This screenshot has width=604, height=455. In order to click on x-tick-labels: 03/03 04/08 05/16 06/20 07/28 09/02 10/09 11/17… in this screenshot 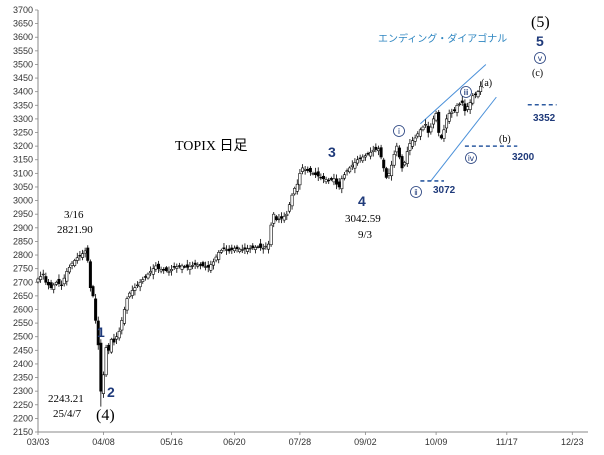, I will do `click(305, 439)`.